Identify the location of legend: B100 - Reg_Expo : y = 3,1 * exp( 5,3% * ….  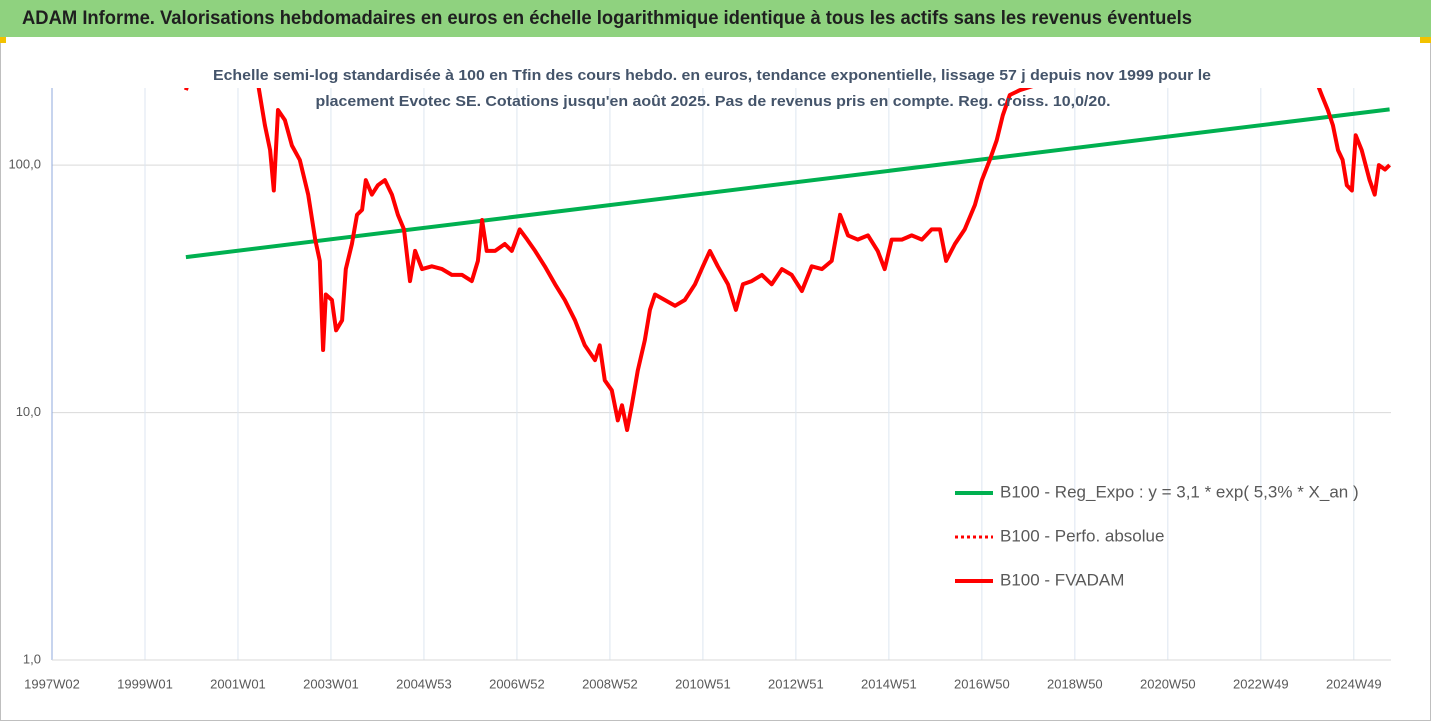
(1157, 535).